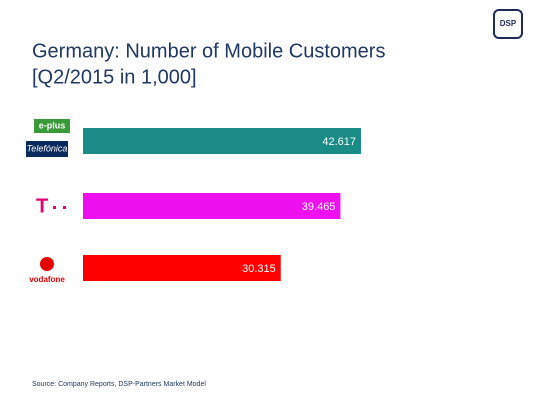  I want to click on logo-box, so click(508, 24).